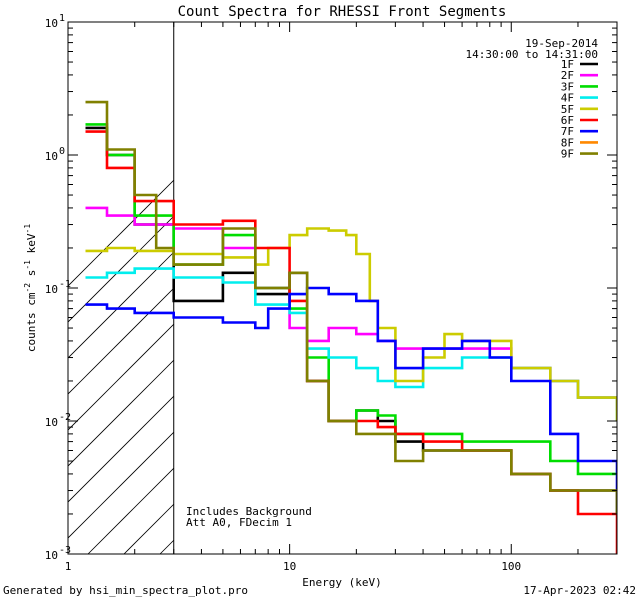  Describe the element at coordinates (567, 64) in the screenshot. I see `legend-label-1f: 1F` at that location.